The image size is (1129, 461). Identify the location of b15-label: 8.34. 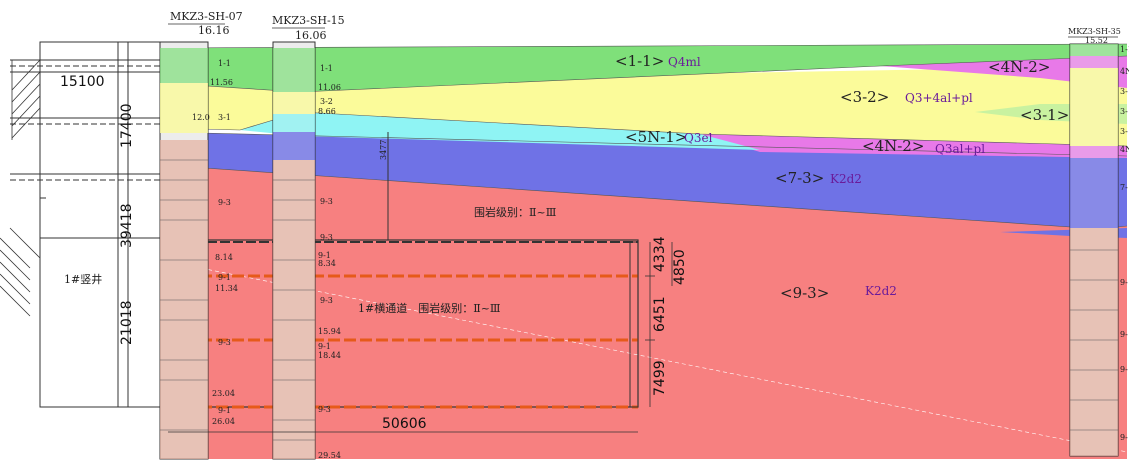
(327, 263).